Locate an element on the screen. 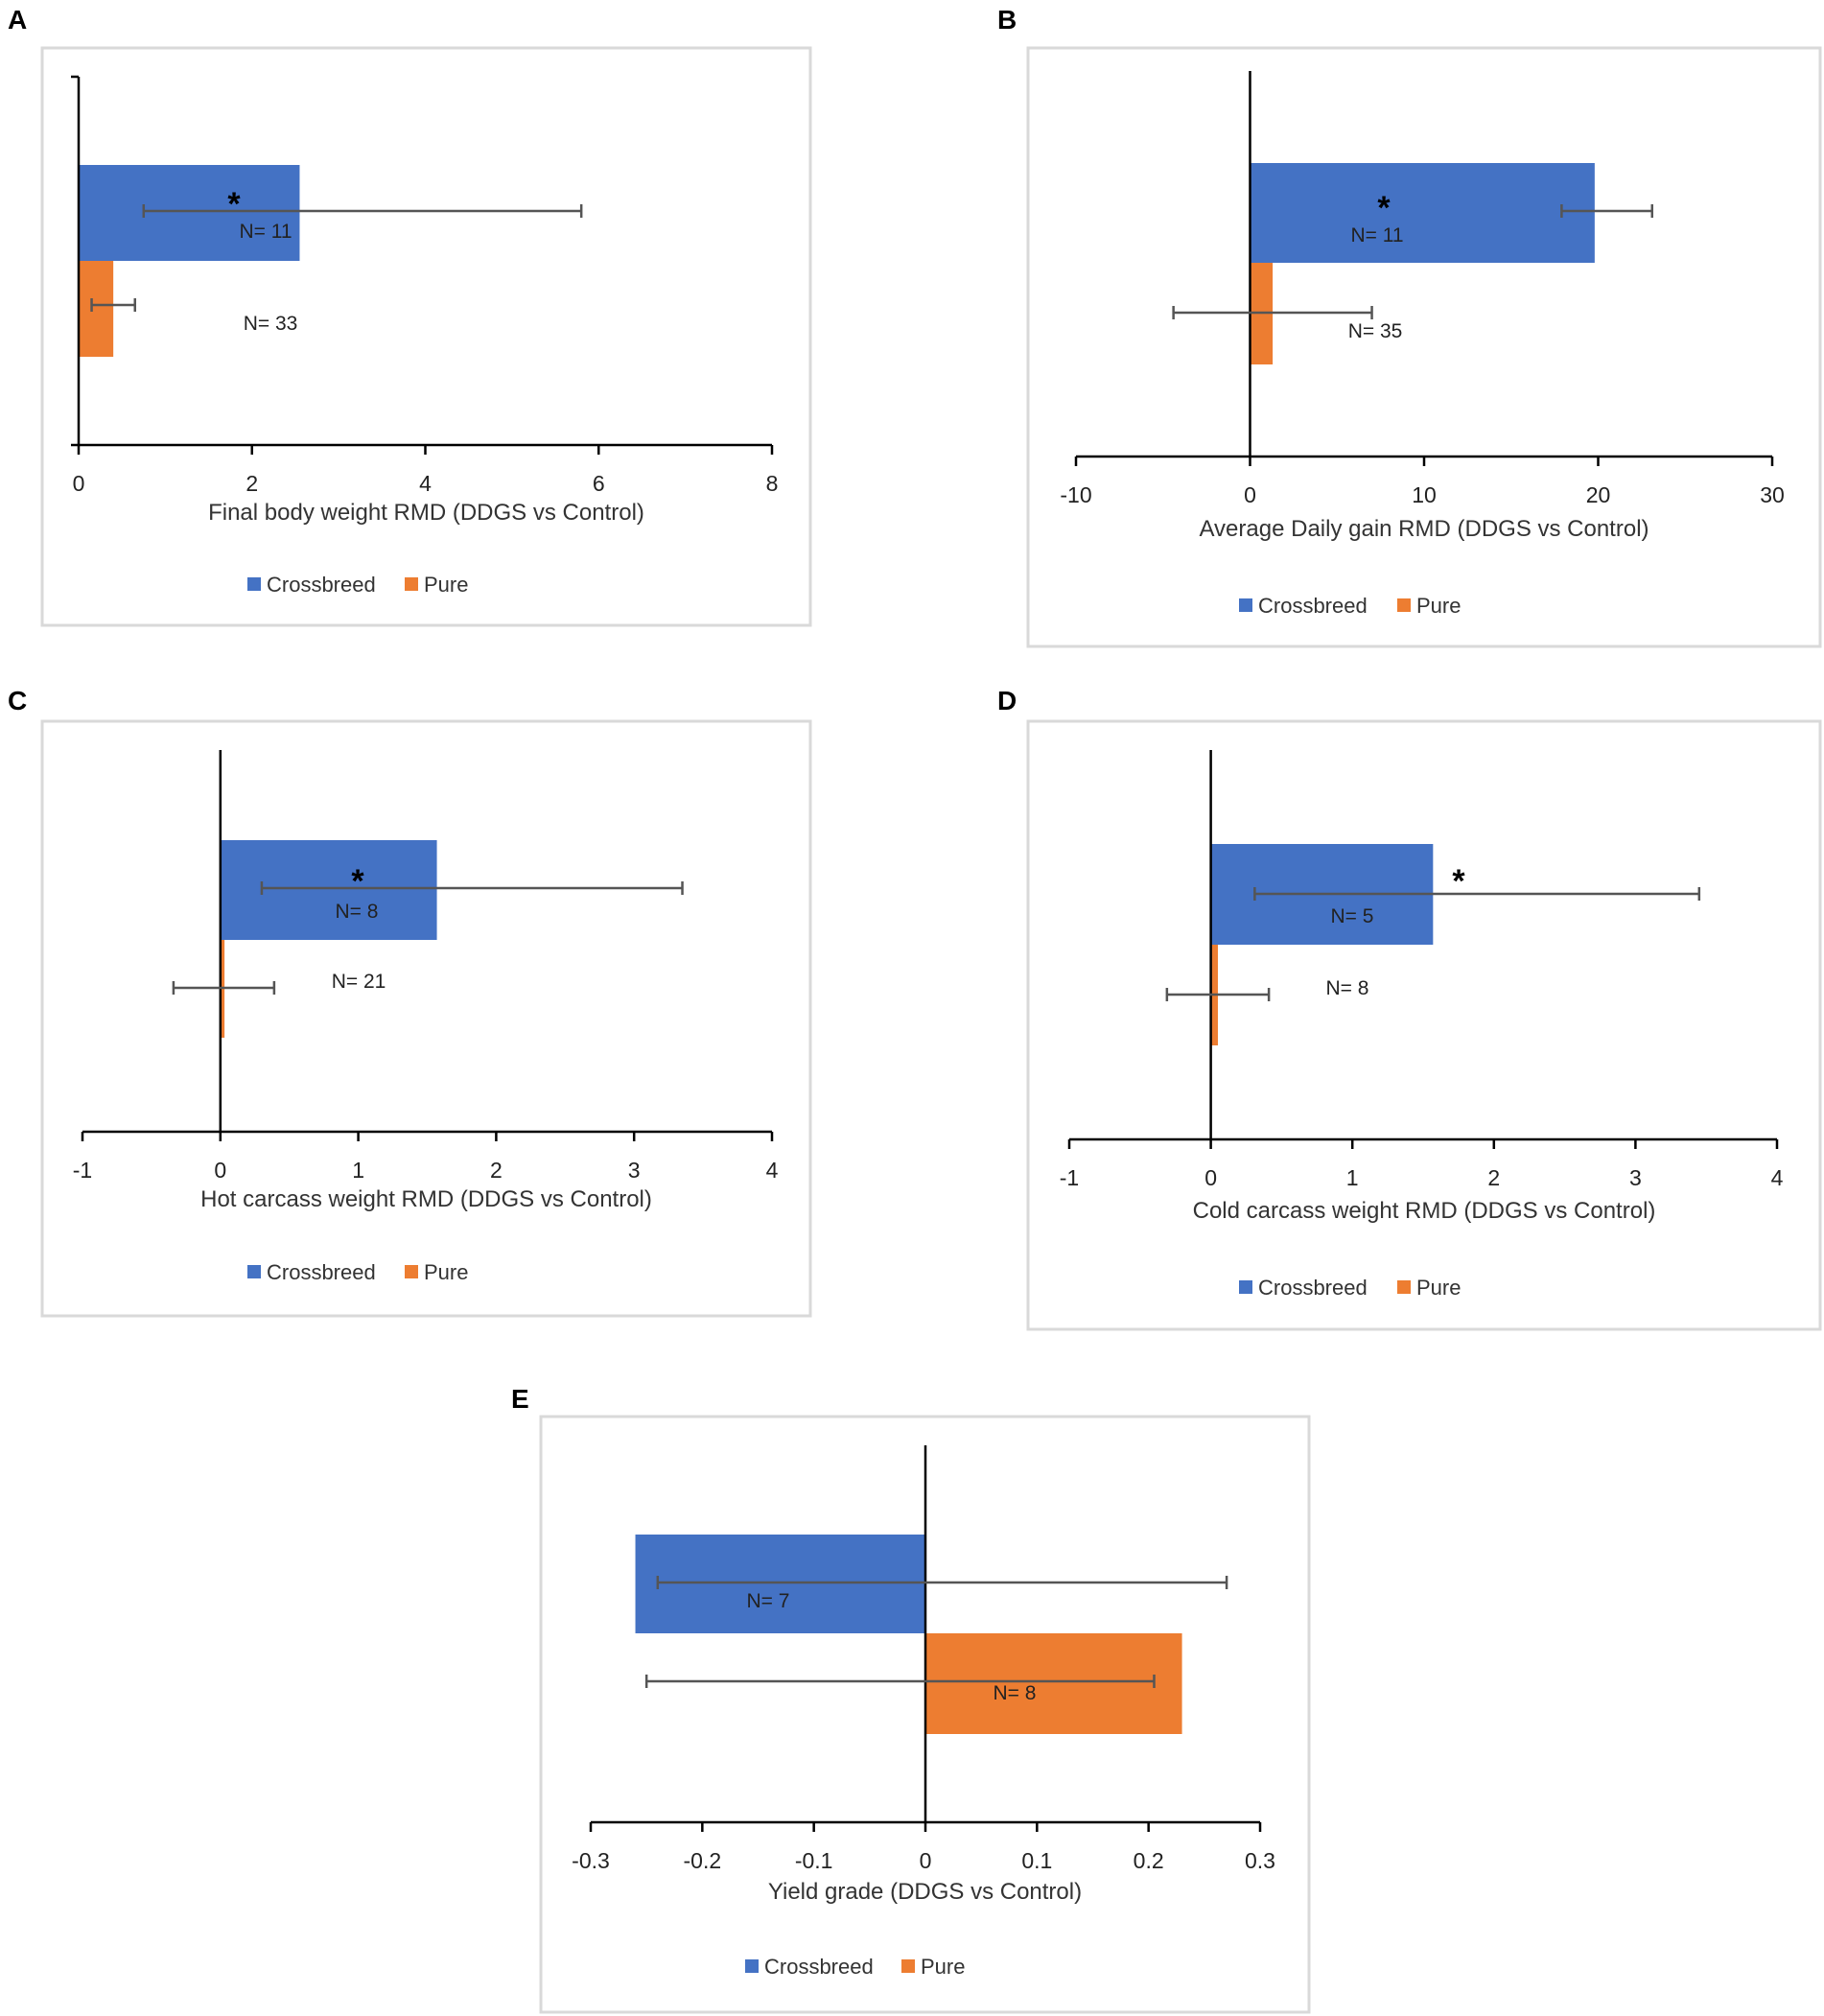 The image size is (1824, 2016). panel-letter: B is located at coordinates (1007, 20).